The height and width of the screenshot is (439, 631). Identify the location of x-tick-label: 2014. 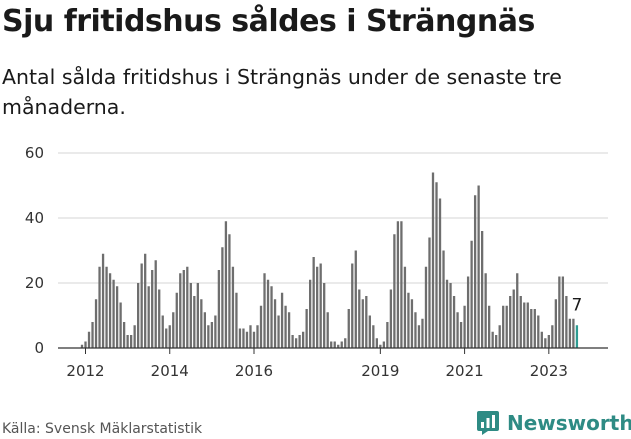
(170, 371).